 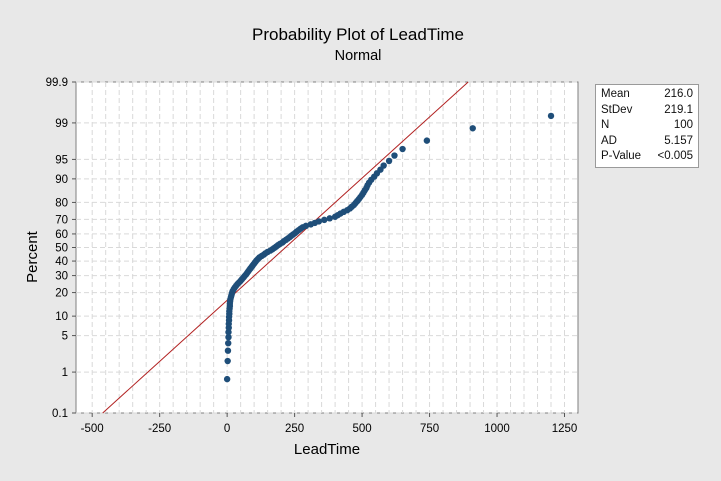 What do you see at coordinates (647, 111) in the screenshot?
I see `stat-row: StDev 219.1` at bounding box center [647, 111].